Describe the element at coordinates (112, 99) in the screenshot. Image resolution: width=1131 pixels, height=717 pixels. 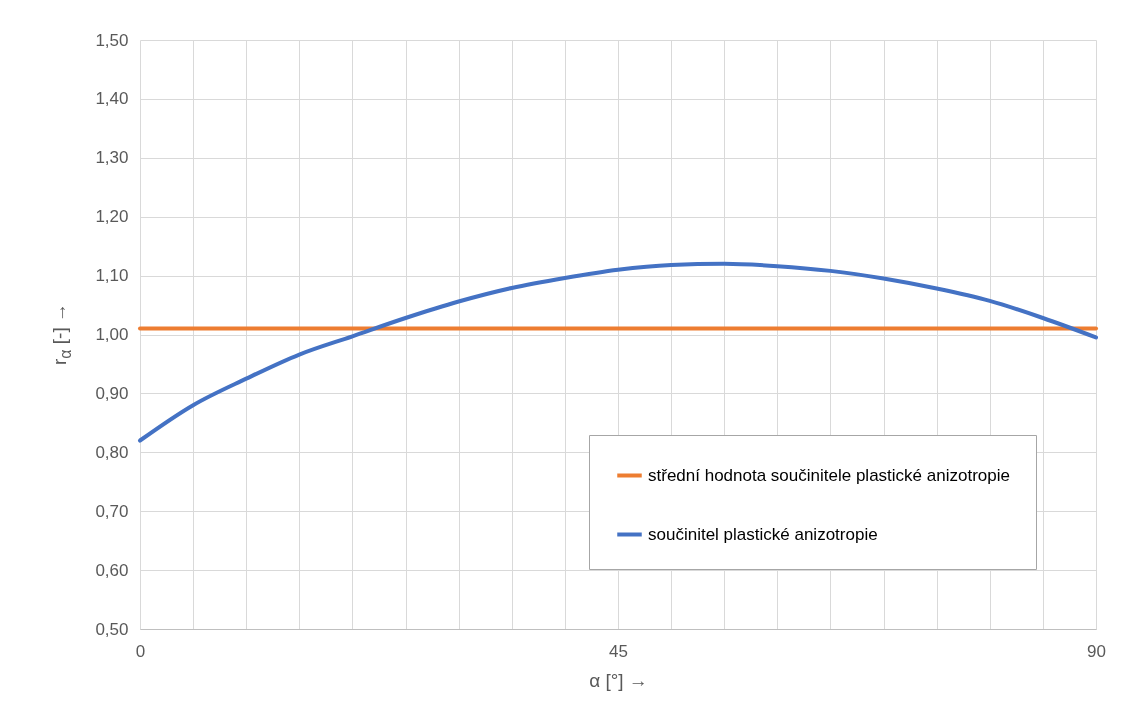
I see `y-tick-label: 1,40` at that location.